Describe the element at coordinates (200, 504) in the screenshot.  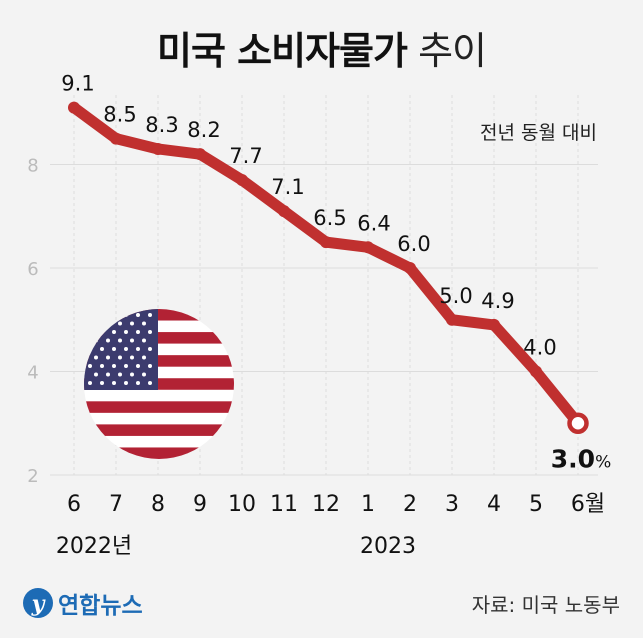
I see `x-tick-label: 9` at that location.